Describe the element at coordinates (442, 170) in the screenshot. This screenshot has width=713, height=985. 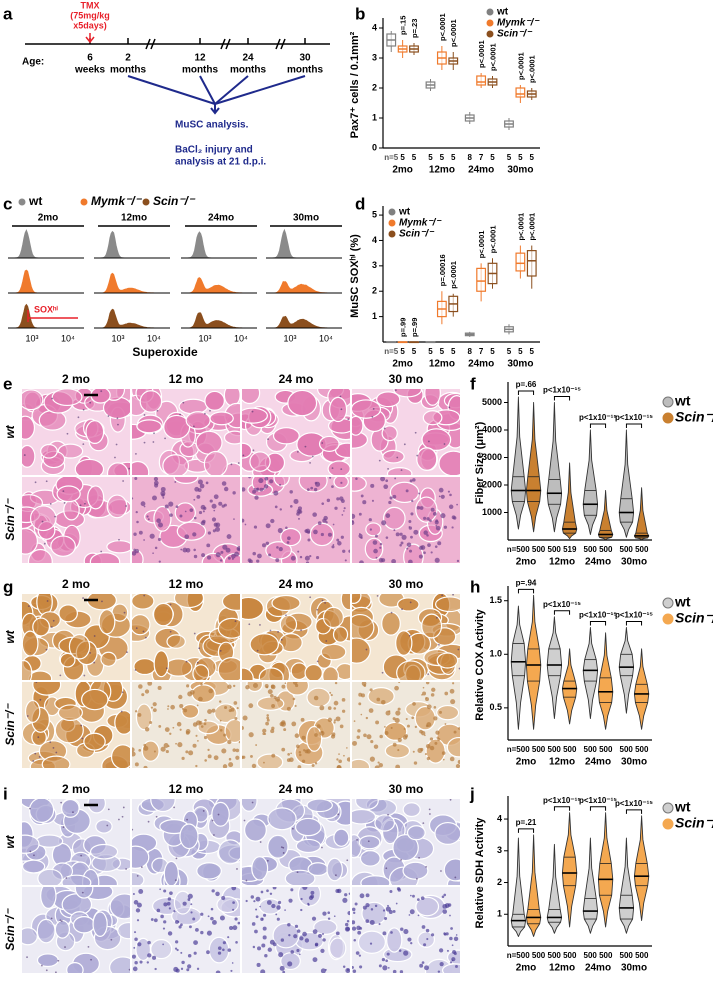
I see `x-tick-label: 12mo` at that location.